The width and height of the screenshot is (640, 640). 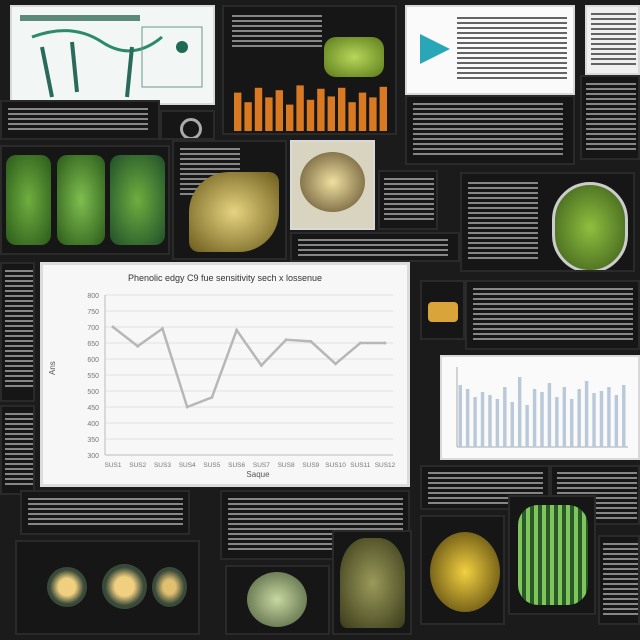 I want to click on small-camera-thumbnail, so click(x=187, y=125).